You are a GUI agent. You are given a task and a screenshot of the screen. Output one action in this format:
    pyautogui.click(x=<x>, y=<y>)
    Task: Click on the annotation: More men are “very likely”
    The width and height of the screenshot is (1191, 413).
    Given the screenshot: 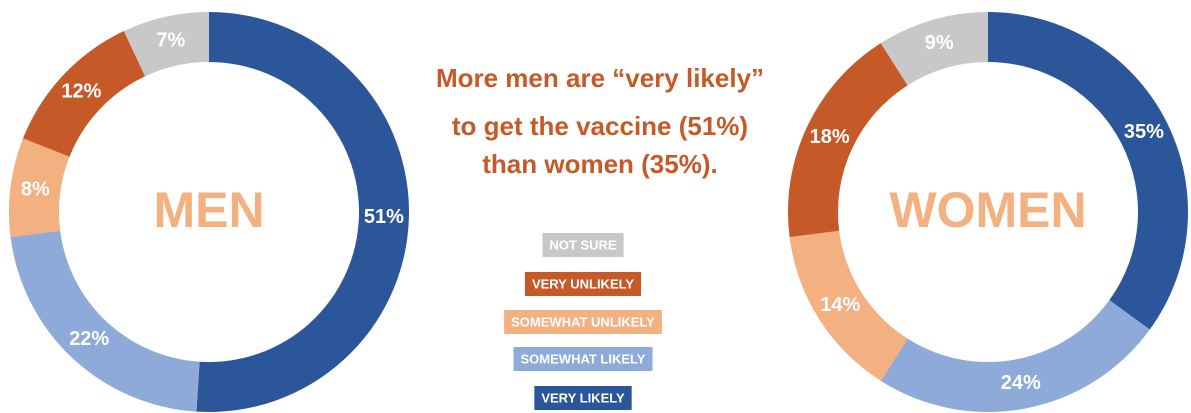 What is the action you would take?
    pyautogui.click(x=600, y=78)
    